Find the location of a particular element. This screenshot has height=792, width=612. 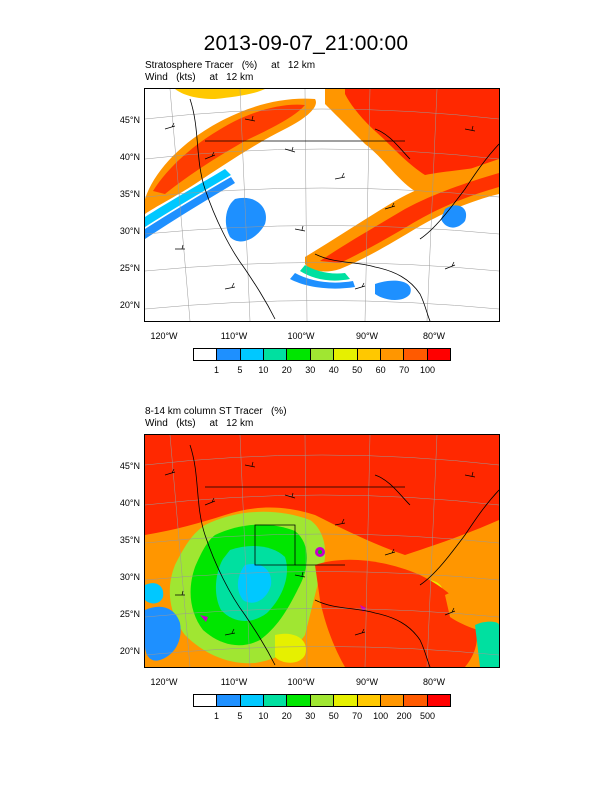

panel1-lat-label: 30°N is located at coordinates (129, 231).